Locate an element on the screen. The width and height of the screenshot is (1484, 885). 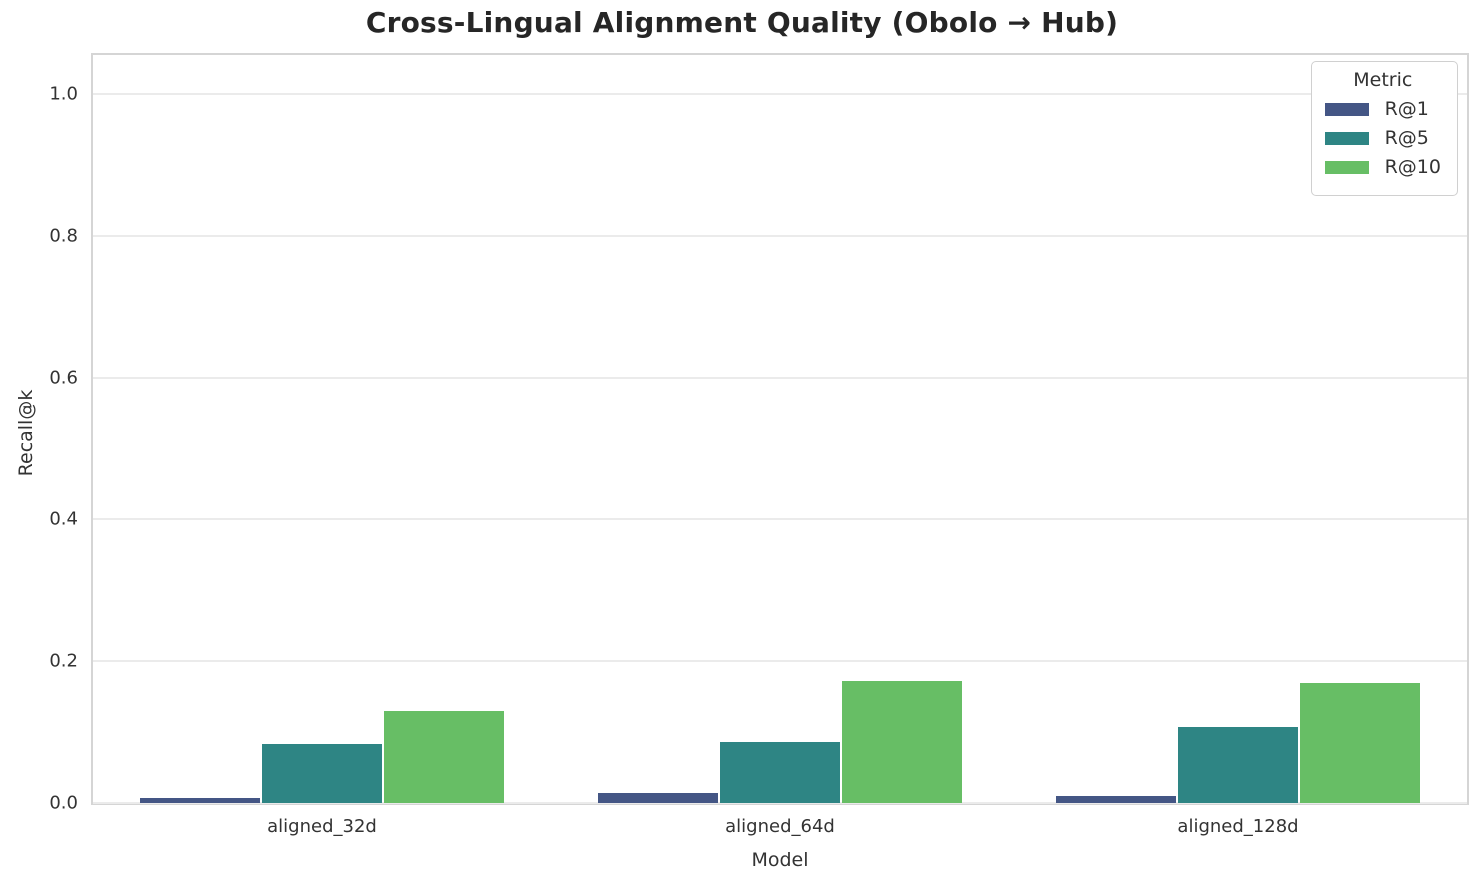
bar-aligned_64d-R@5 is located at coordinates (780, 772).